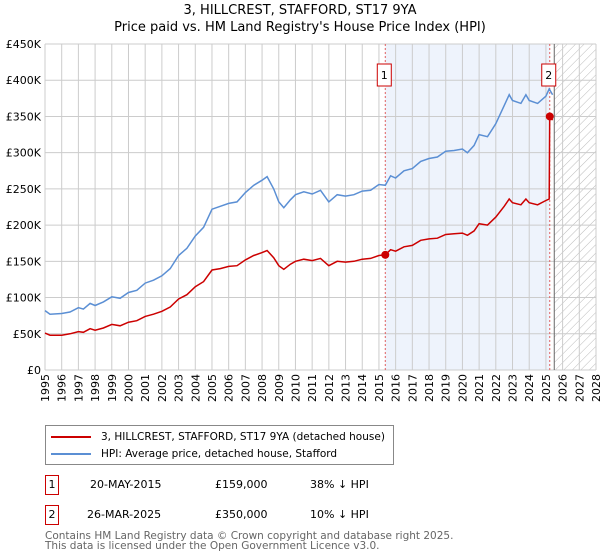 The image size is (600, 560). I want to click on x-tick-label: 2008, so click(262, 388).